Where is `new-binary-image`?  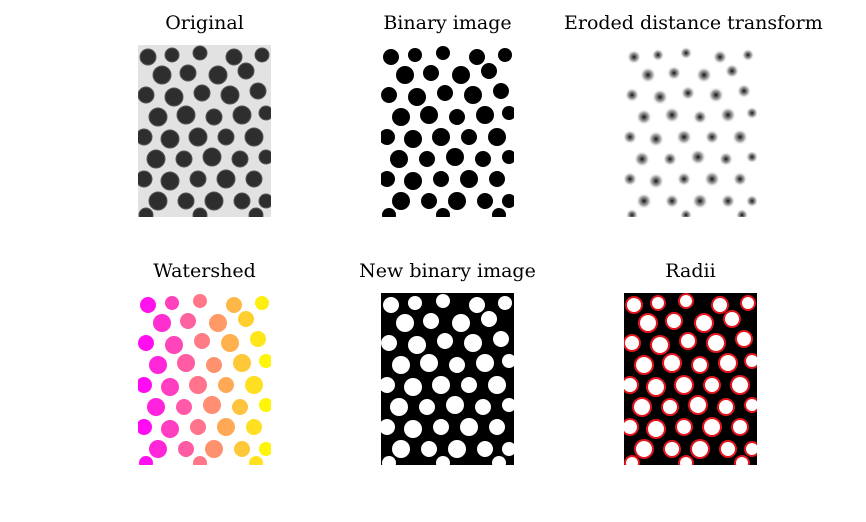 new-binary-image is located at coordinates (447, 379).